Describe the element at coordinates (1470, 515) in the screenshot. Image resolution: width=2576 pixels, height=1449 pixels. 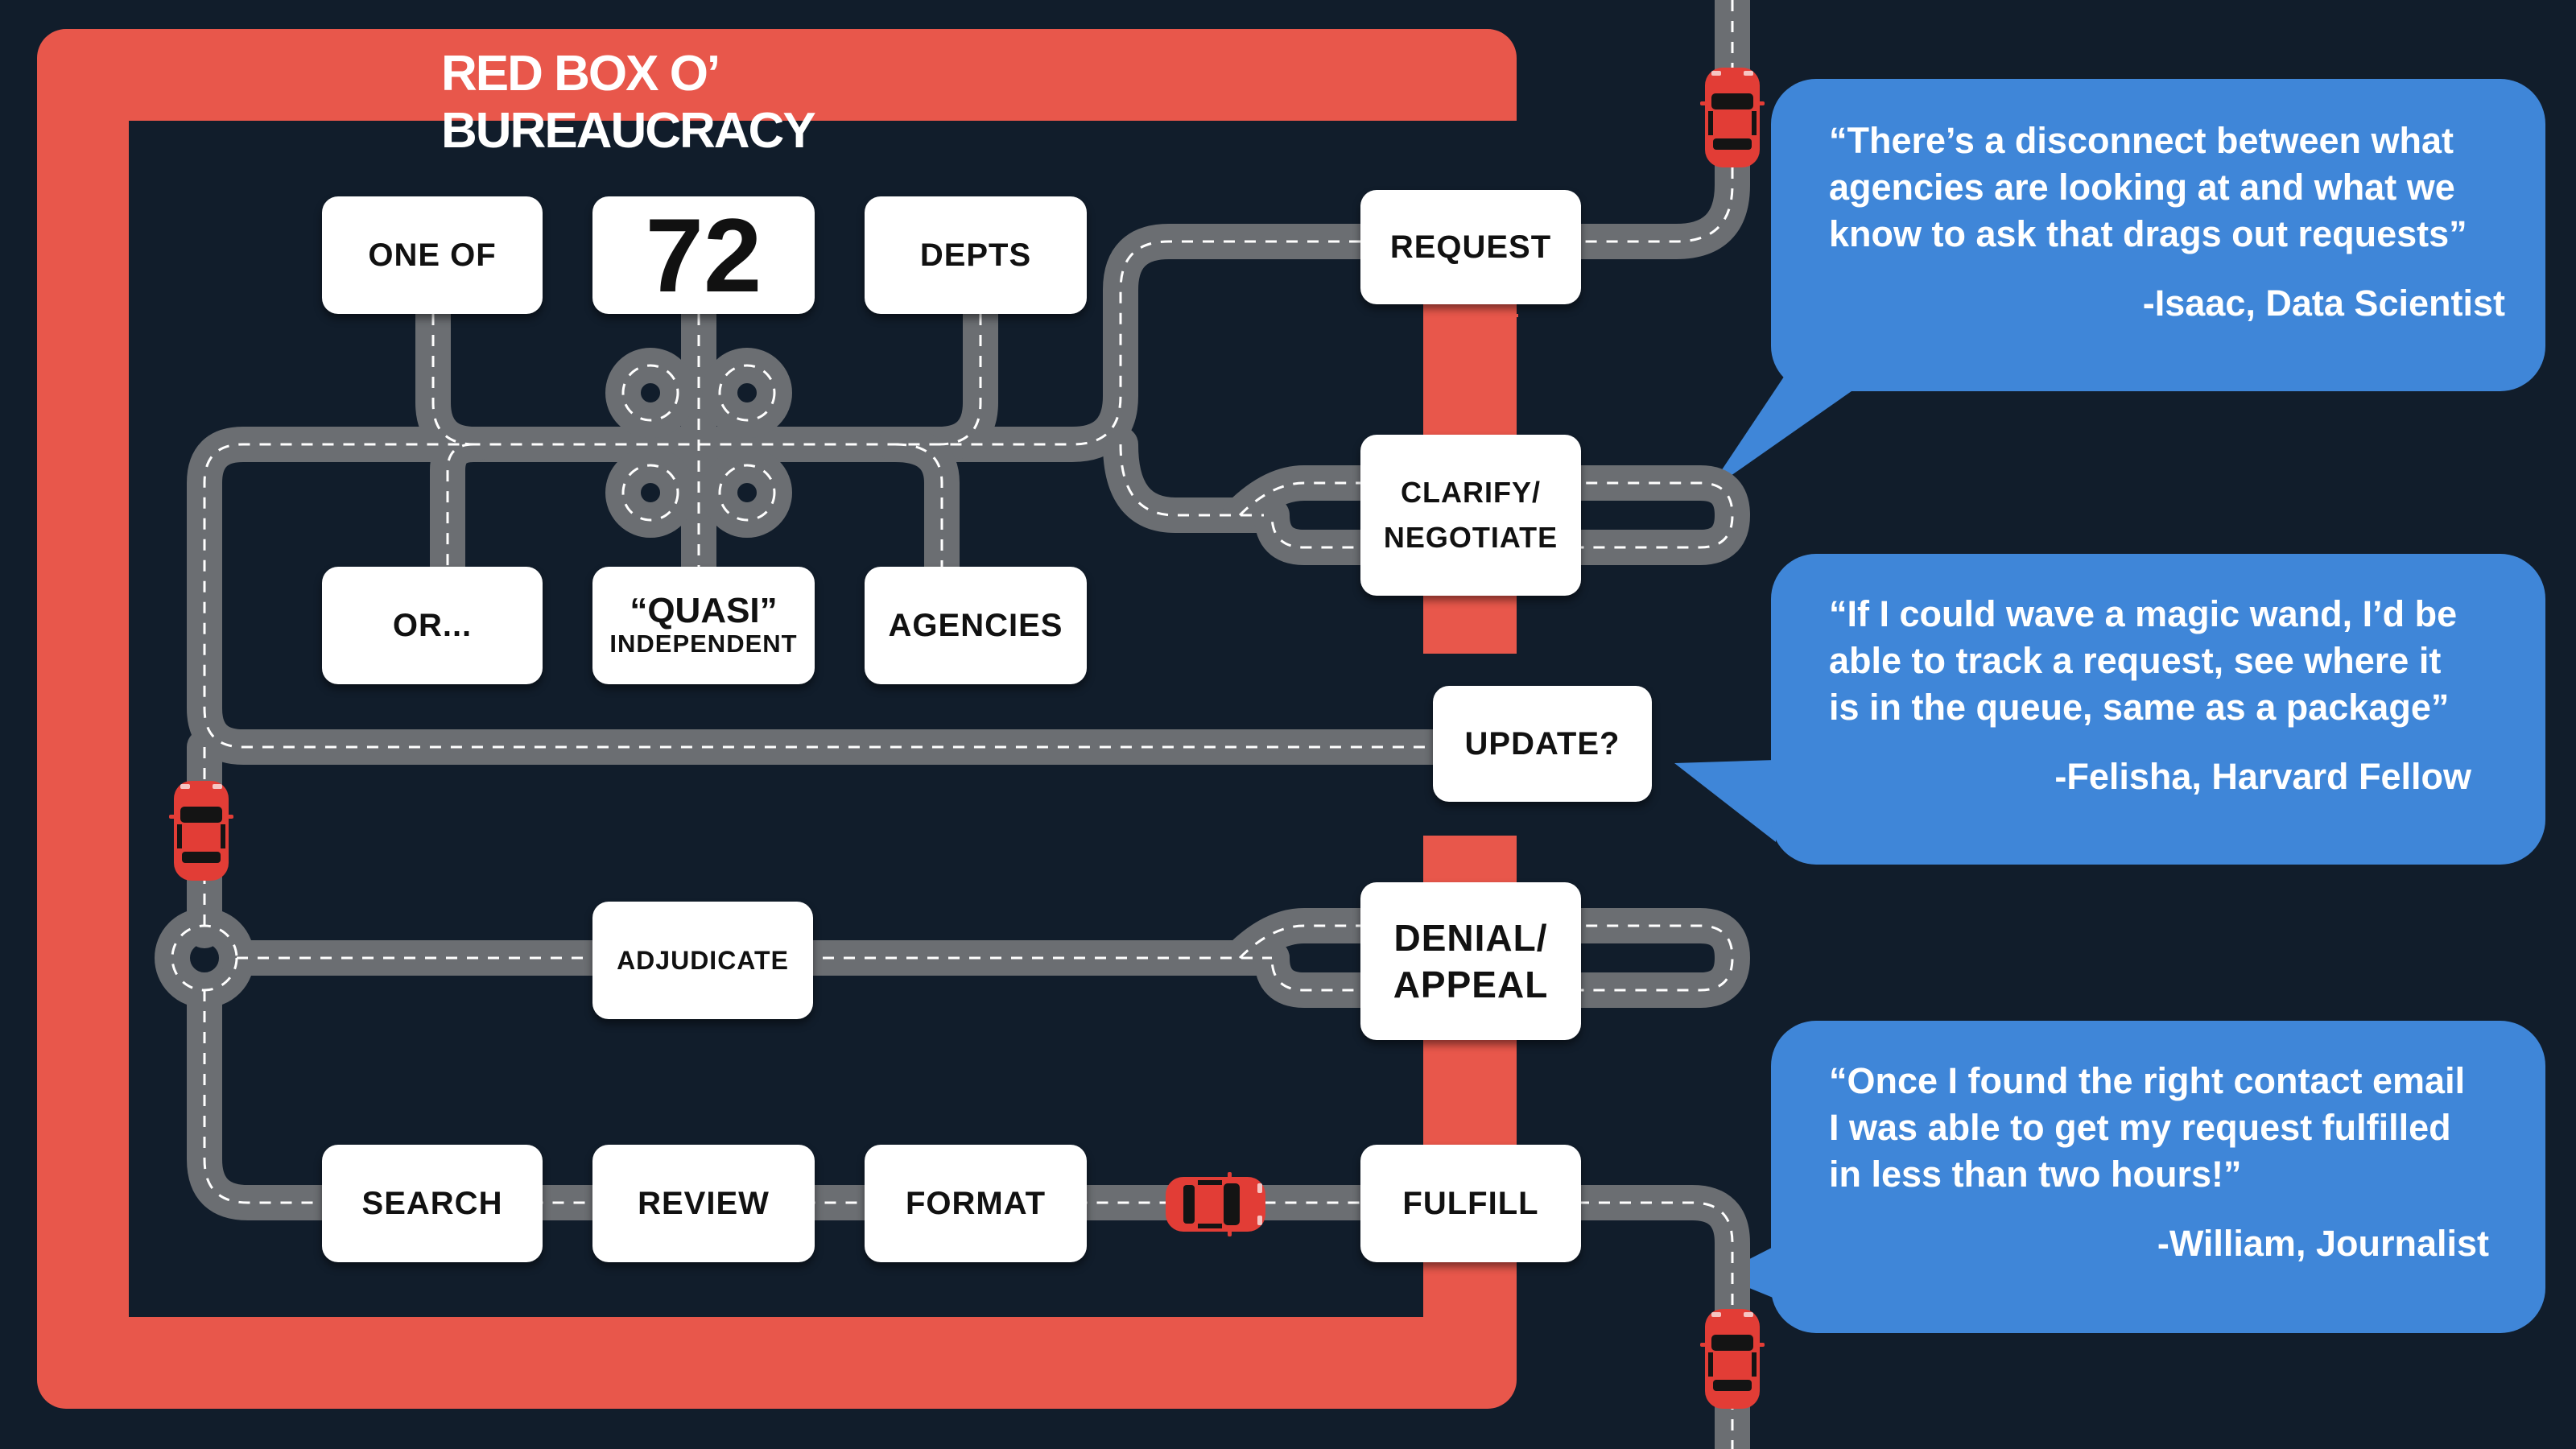
I see `node-clarify-negotiate: CLARIFY/ NEGOTIATE` at that location.